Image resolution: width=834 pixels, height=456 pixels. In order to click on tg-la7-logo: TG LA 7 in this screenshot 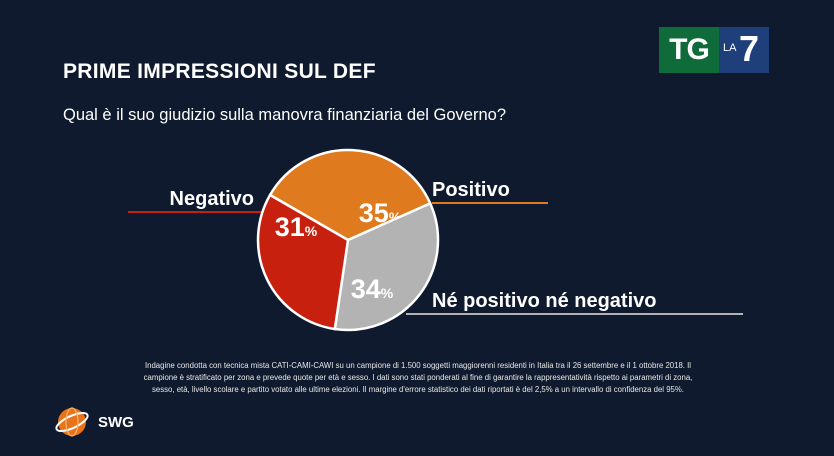, I will do `click(714, 50)`.